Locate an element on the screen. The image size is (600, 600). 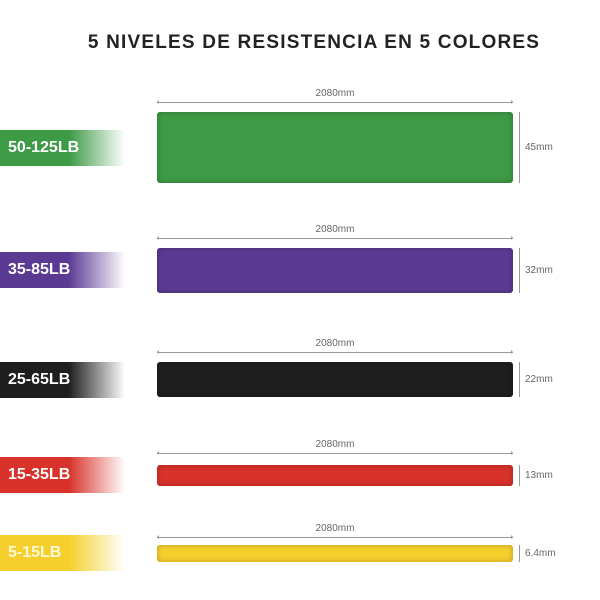
resistance-text: 5-15LB is located at coordinates (35, 552).